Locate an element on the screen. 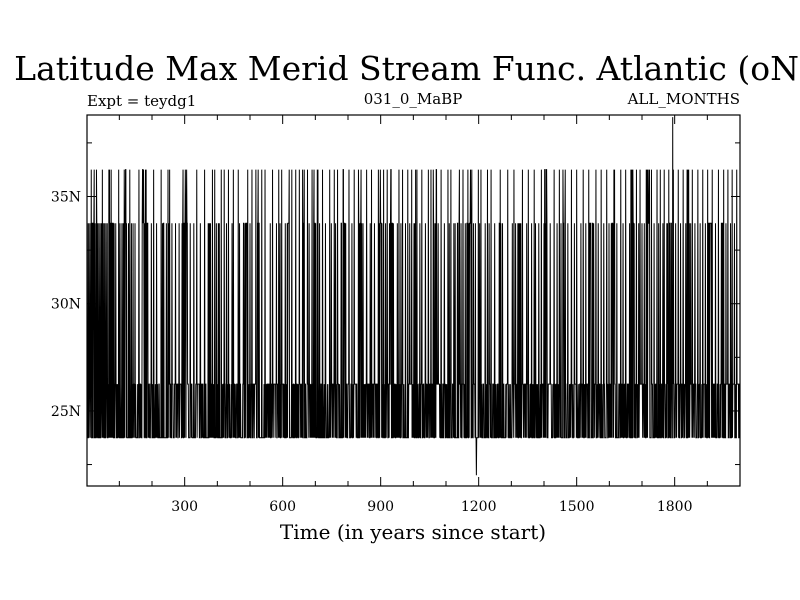 Image resolution: width=800 pixels, height=600 pixels. x-tick-label: 900 is located at coordinates (380, 507).